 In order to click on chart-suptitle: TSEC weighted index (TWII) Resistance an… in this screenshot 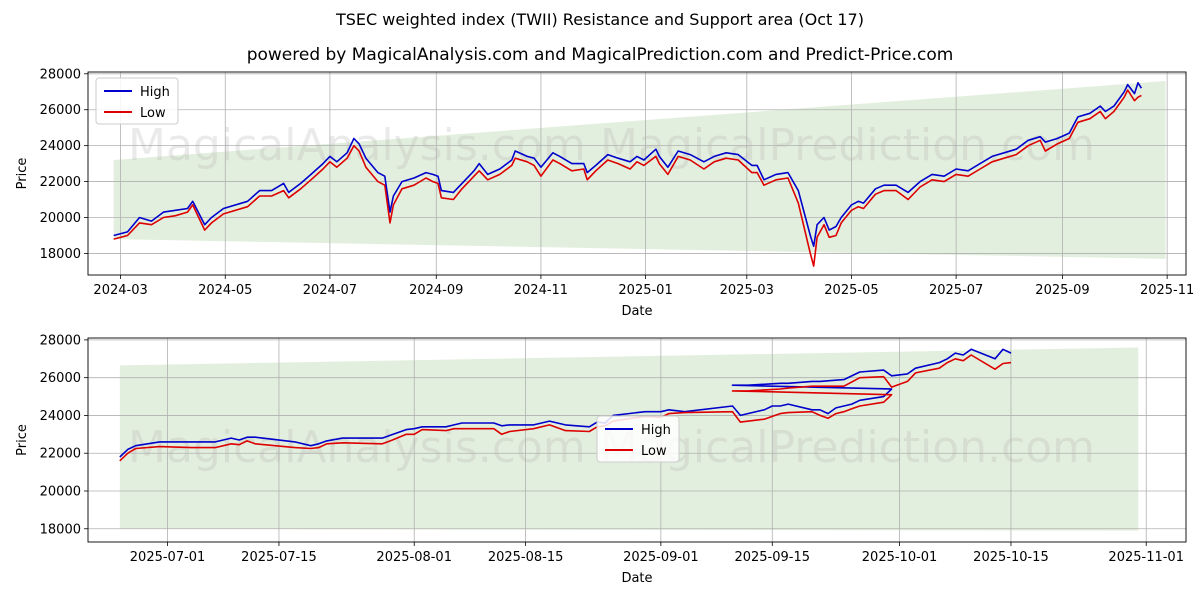, I will do `click(600, 19)`.